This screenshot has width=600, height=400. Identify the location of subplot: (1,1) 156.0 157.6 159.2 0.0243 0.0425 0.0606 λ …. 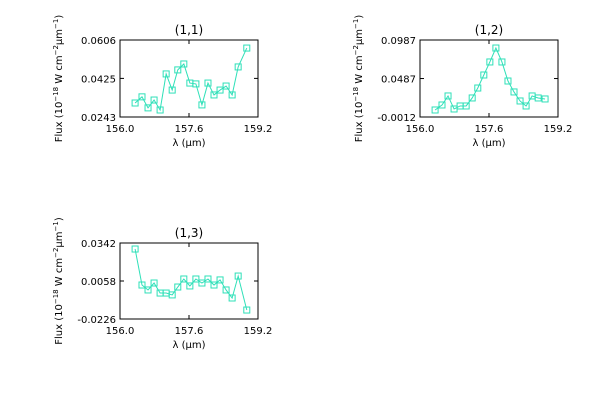
(162, 82).